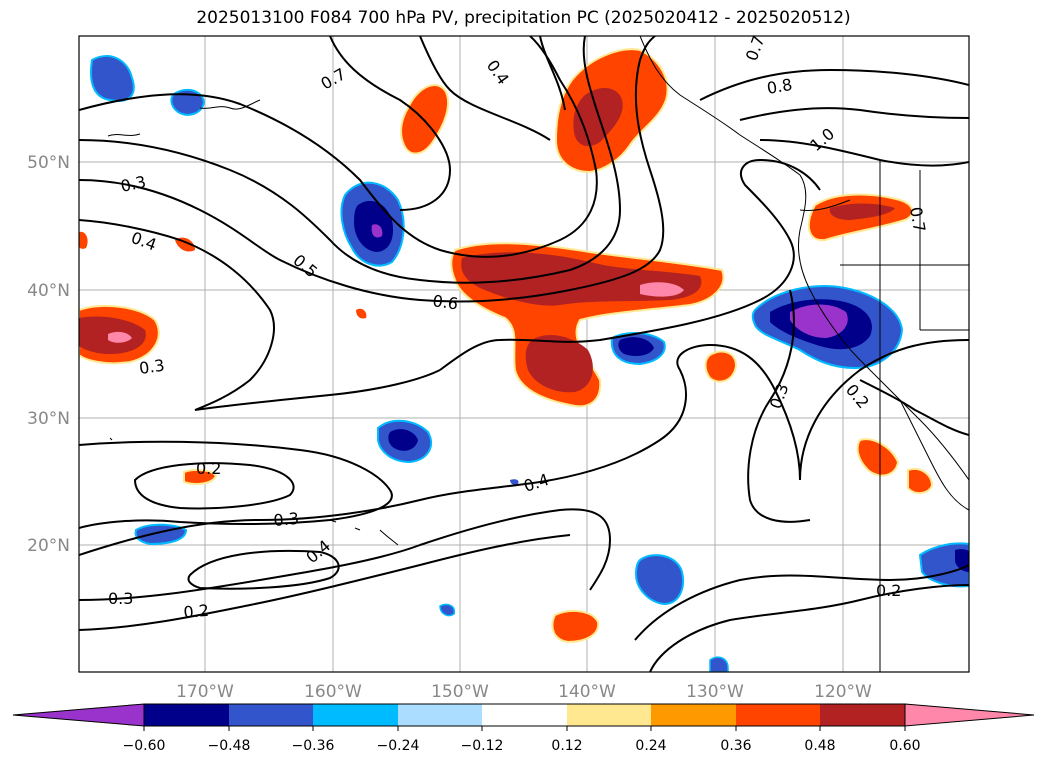 The height and width of the screenshot is (765, 1047). What do you see at coordinates (460, 692) in the screenshot?
I see `lon-label: 150°W` at bounding box center [460, 692].